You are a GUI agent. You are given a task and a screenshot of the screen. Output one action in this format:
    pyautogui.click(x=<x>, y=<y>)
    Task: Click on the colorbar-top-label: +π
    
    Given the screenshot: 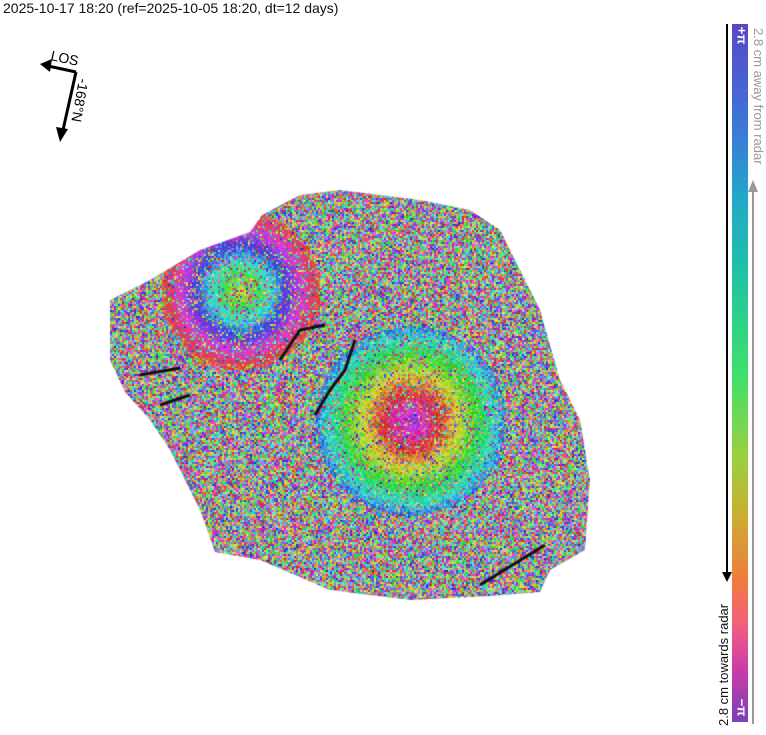 What is the action you would take?
    pyautogui.click(x=742, y=35)
    